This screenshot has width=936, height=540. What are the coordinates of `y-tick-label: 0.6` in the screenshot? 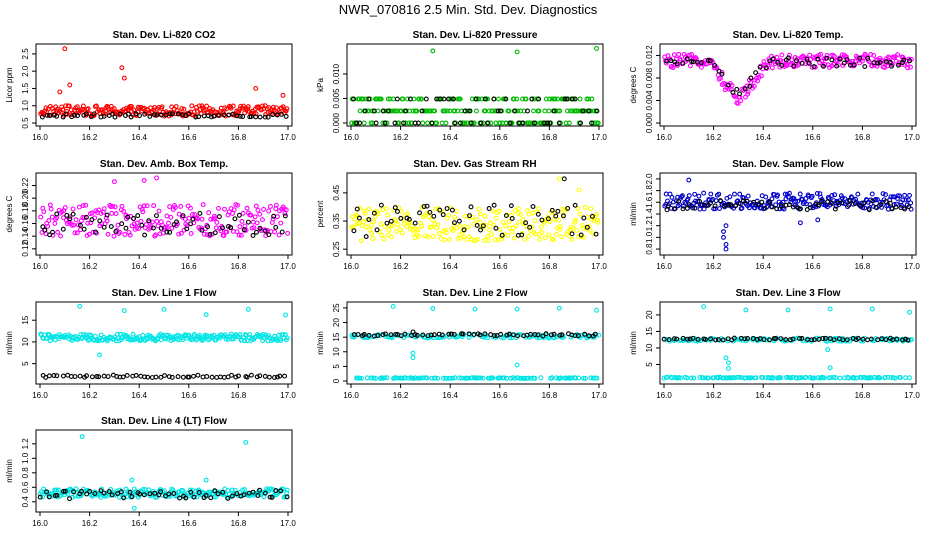 It's located at (25, 487).